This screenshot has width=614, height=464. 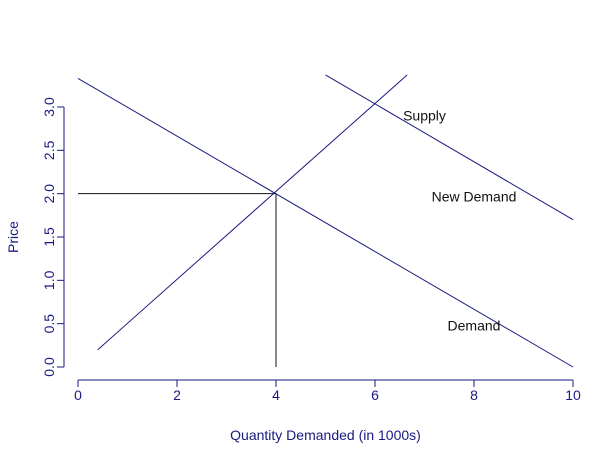 What do you see at coordinates (459, 221) in the screenshot?
I see `annotations: Supply New Demand Demand` at bounding box center [459, 221].